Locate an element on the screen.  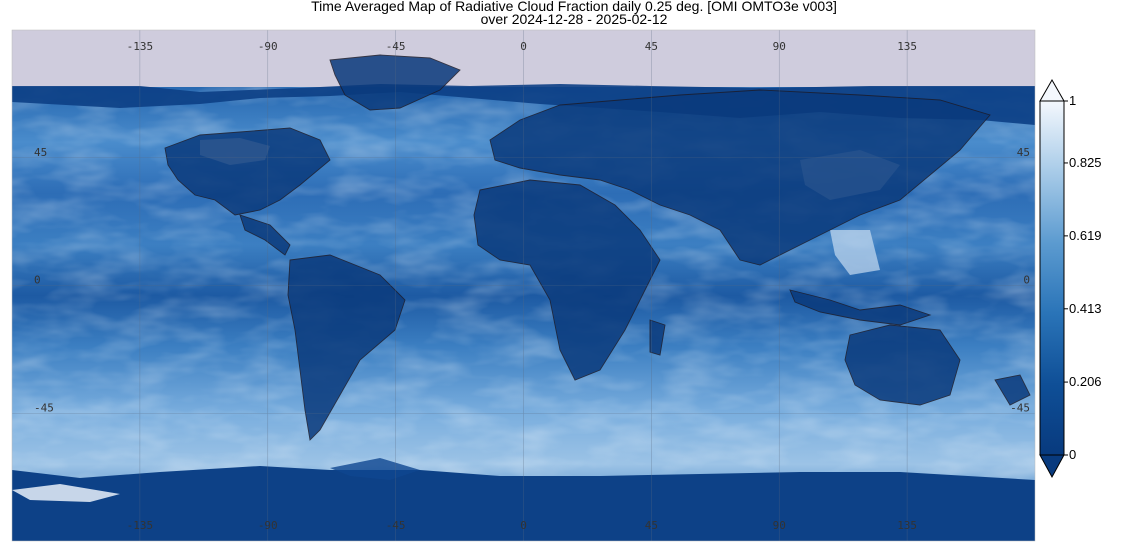
lat-label-right: 45 is located at coordinates (1023, 152).